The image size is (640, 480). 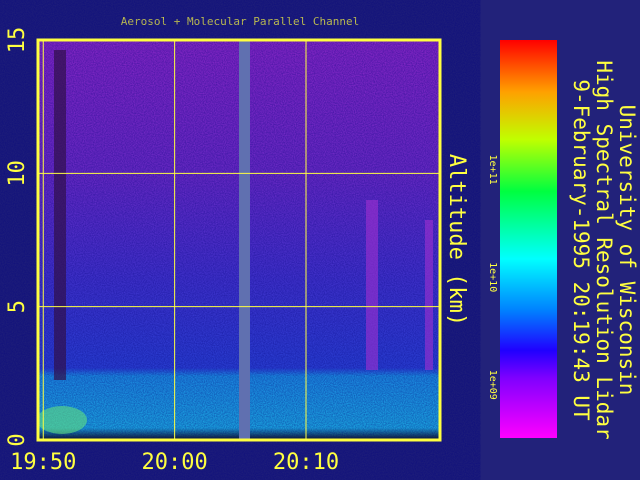 What do you see at coordinates (492, 170) in the screenshot?
I see `colorbar-tick-label: 1e+11` at bounding box center [492, 170].